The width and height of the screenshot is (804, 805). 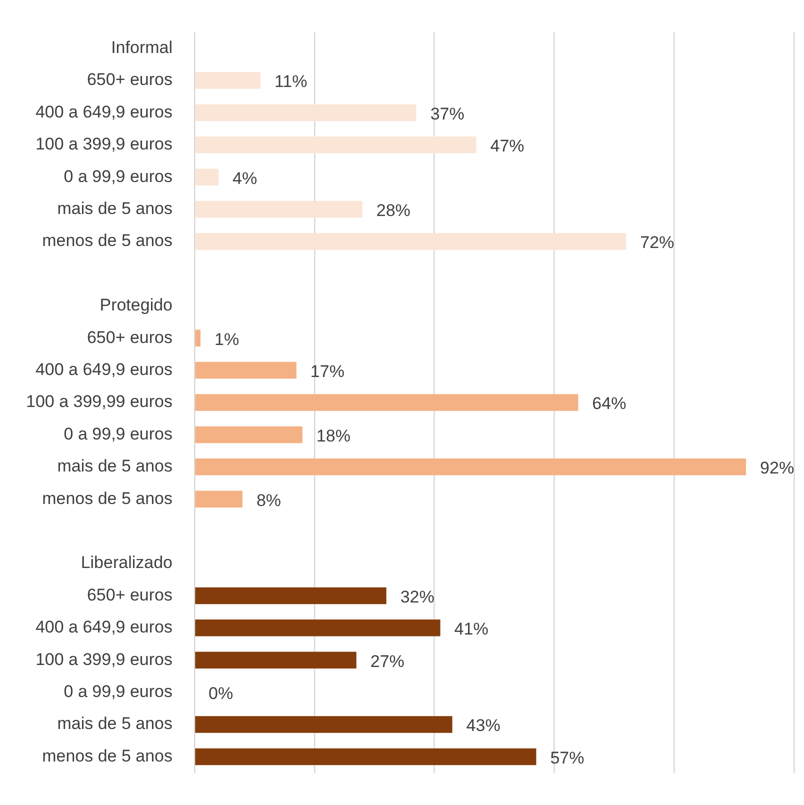 What do you see at coordinates (777, 468) in the screenshot?
I see `data-label: 92%` at bounding box center [777, 468].